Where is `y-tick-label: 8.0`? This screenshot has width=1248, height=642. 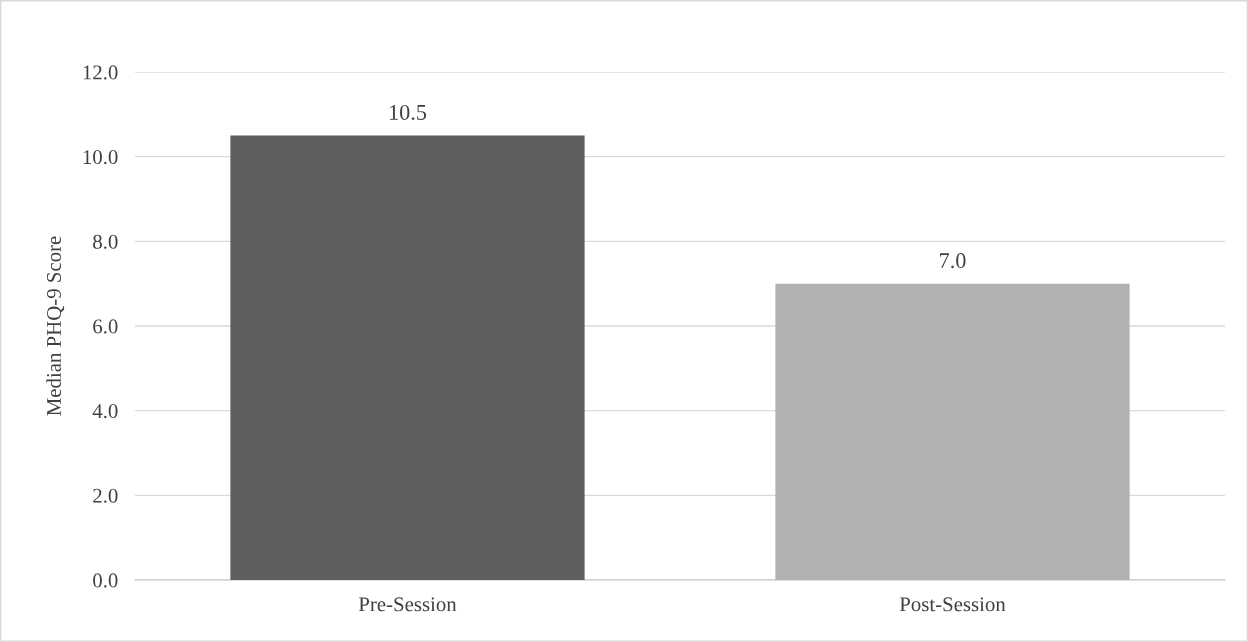
y-tick-label: 8.0 is located at coordinates (105, 241).